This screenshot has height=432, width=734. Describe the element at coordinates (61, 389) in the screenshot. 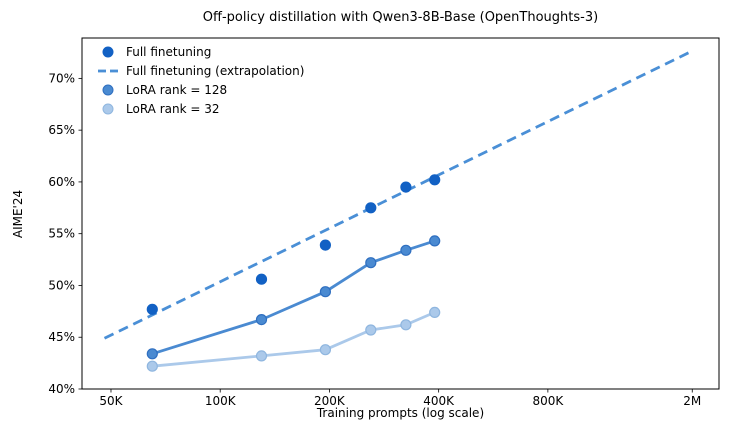

I see `y-tick-label: 40%` at that location.